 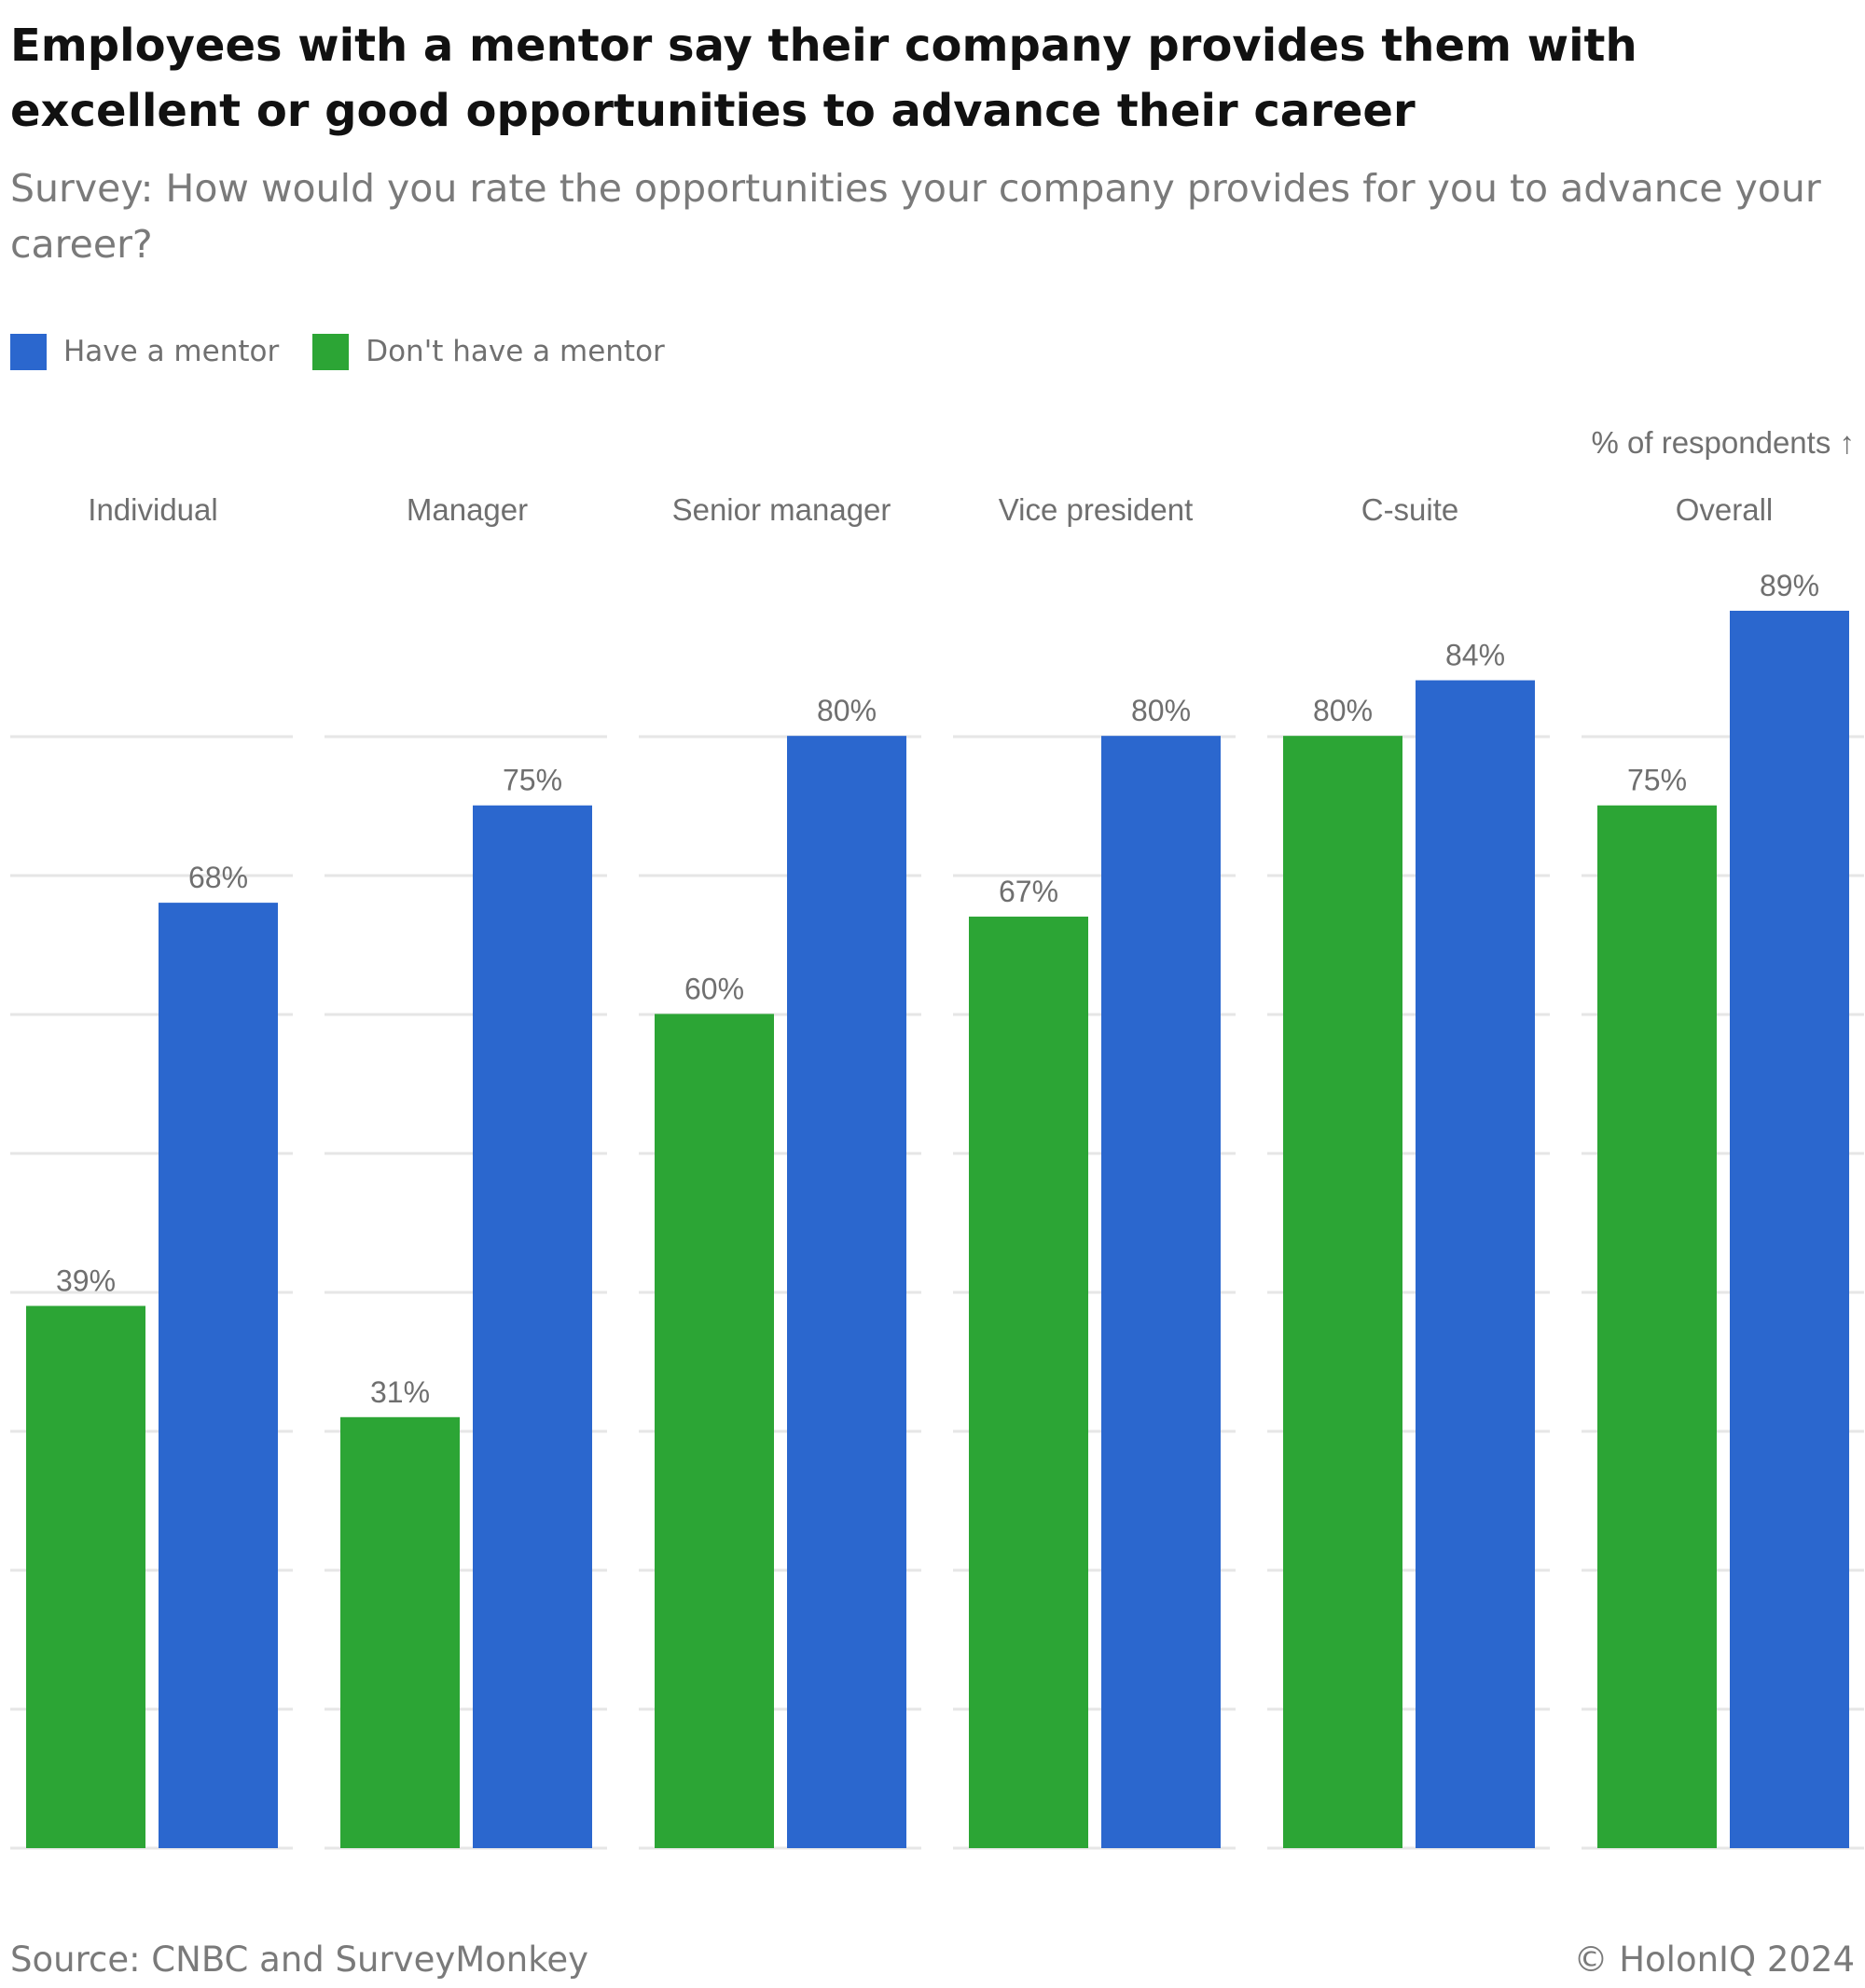 What do you see at coordinates (86, 1576) in the screenshot?
I see `bar-individual-no-mentor` at bounding box center [86, 1576].